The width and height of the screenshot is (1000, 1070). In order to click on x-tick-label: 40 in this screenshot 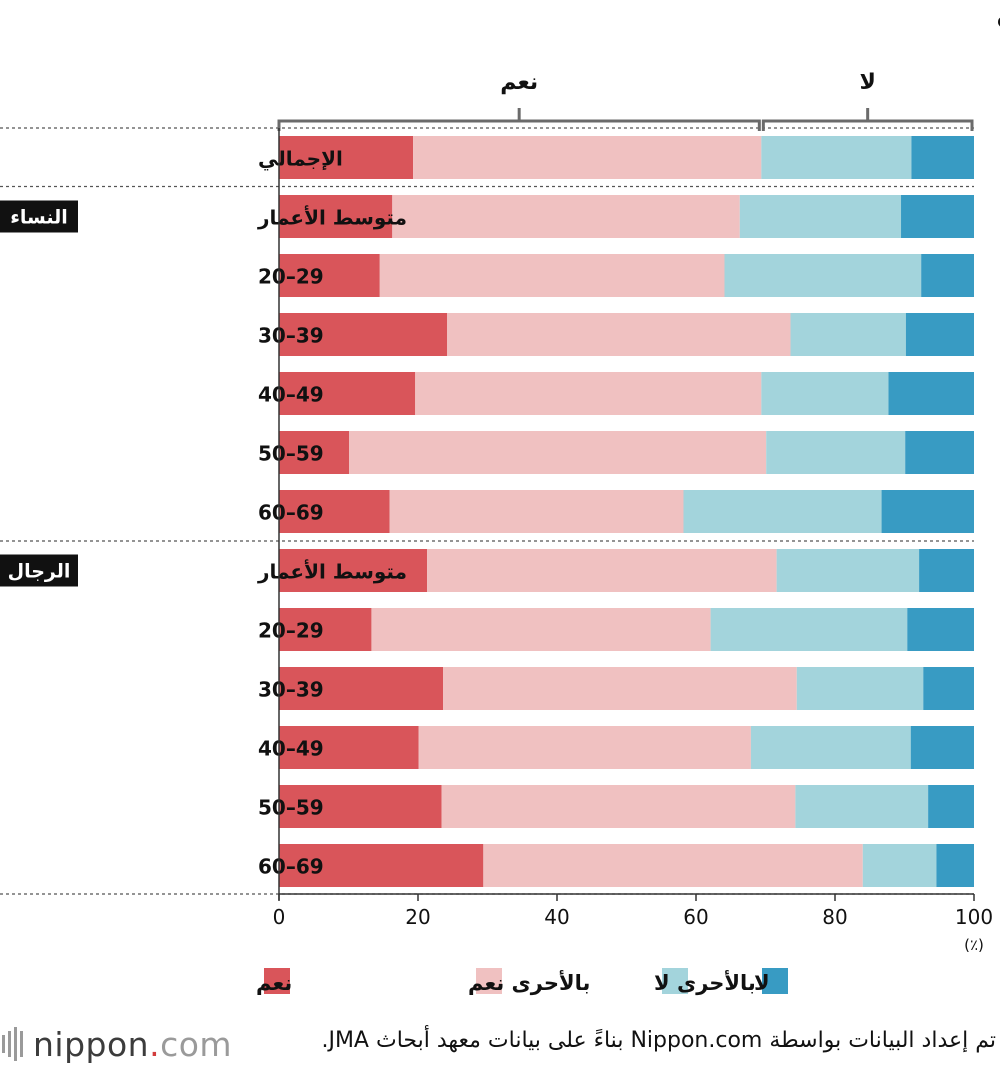, I will do `click(556, 917)`.